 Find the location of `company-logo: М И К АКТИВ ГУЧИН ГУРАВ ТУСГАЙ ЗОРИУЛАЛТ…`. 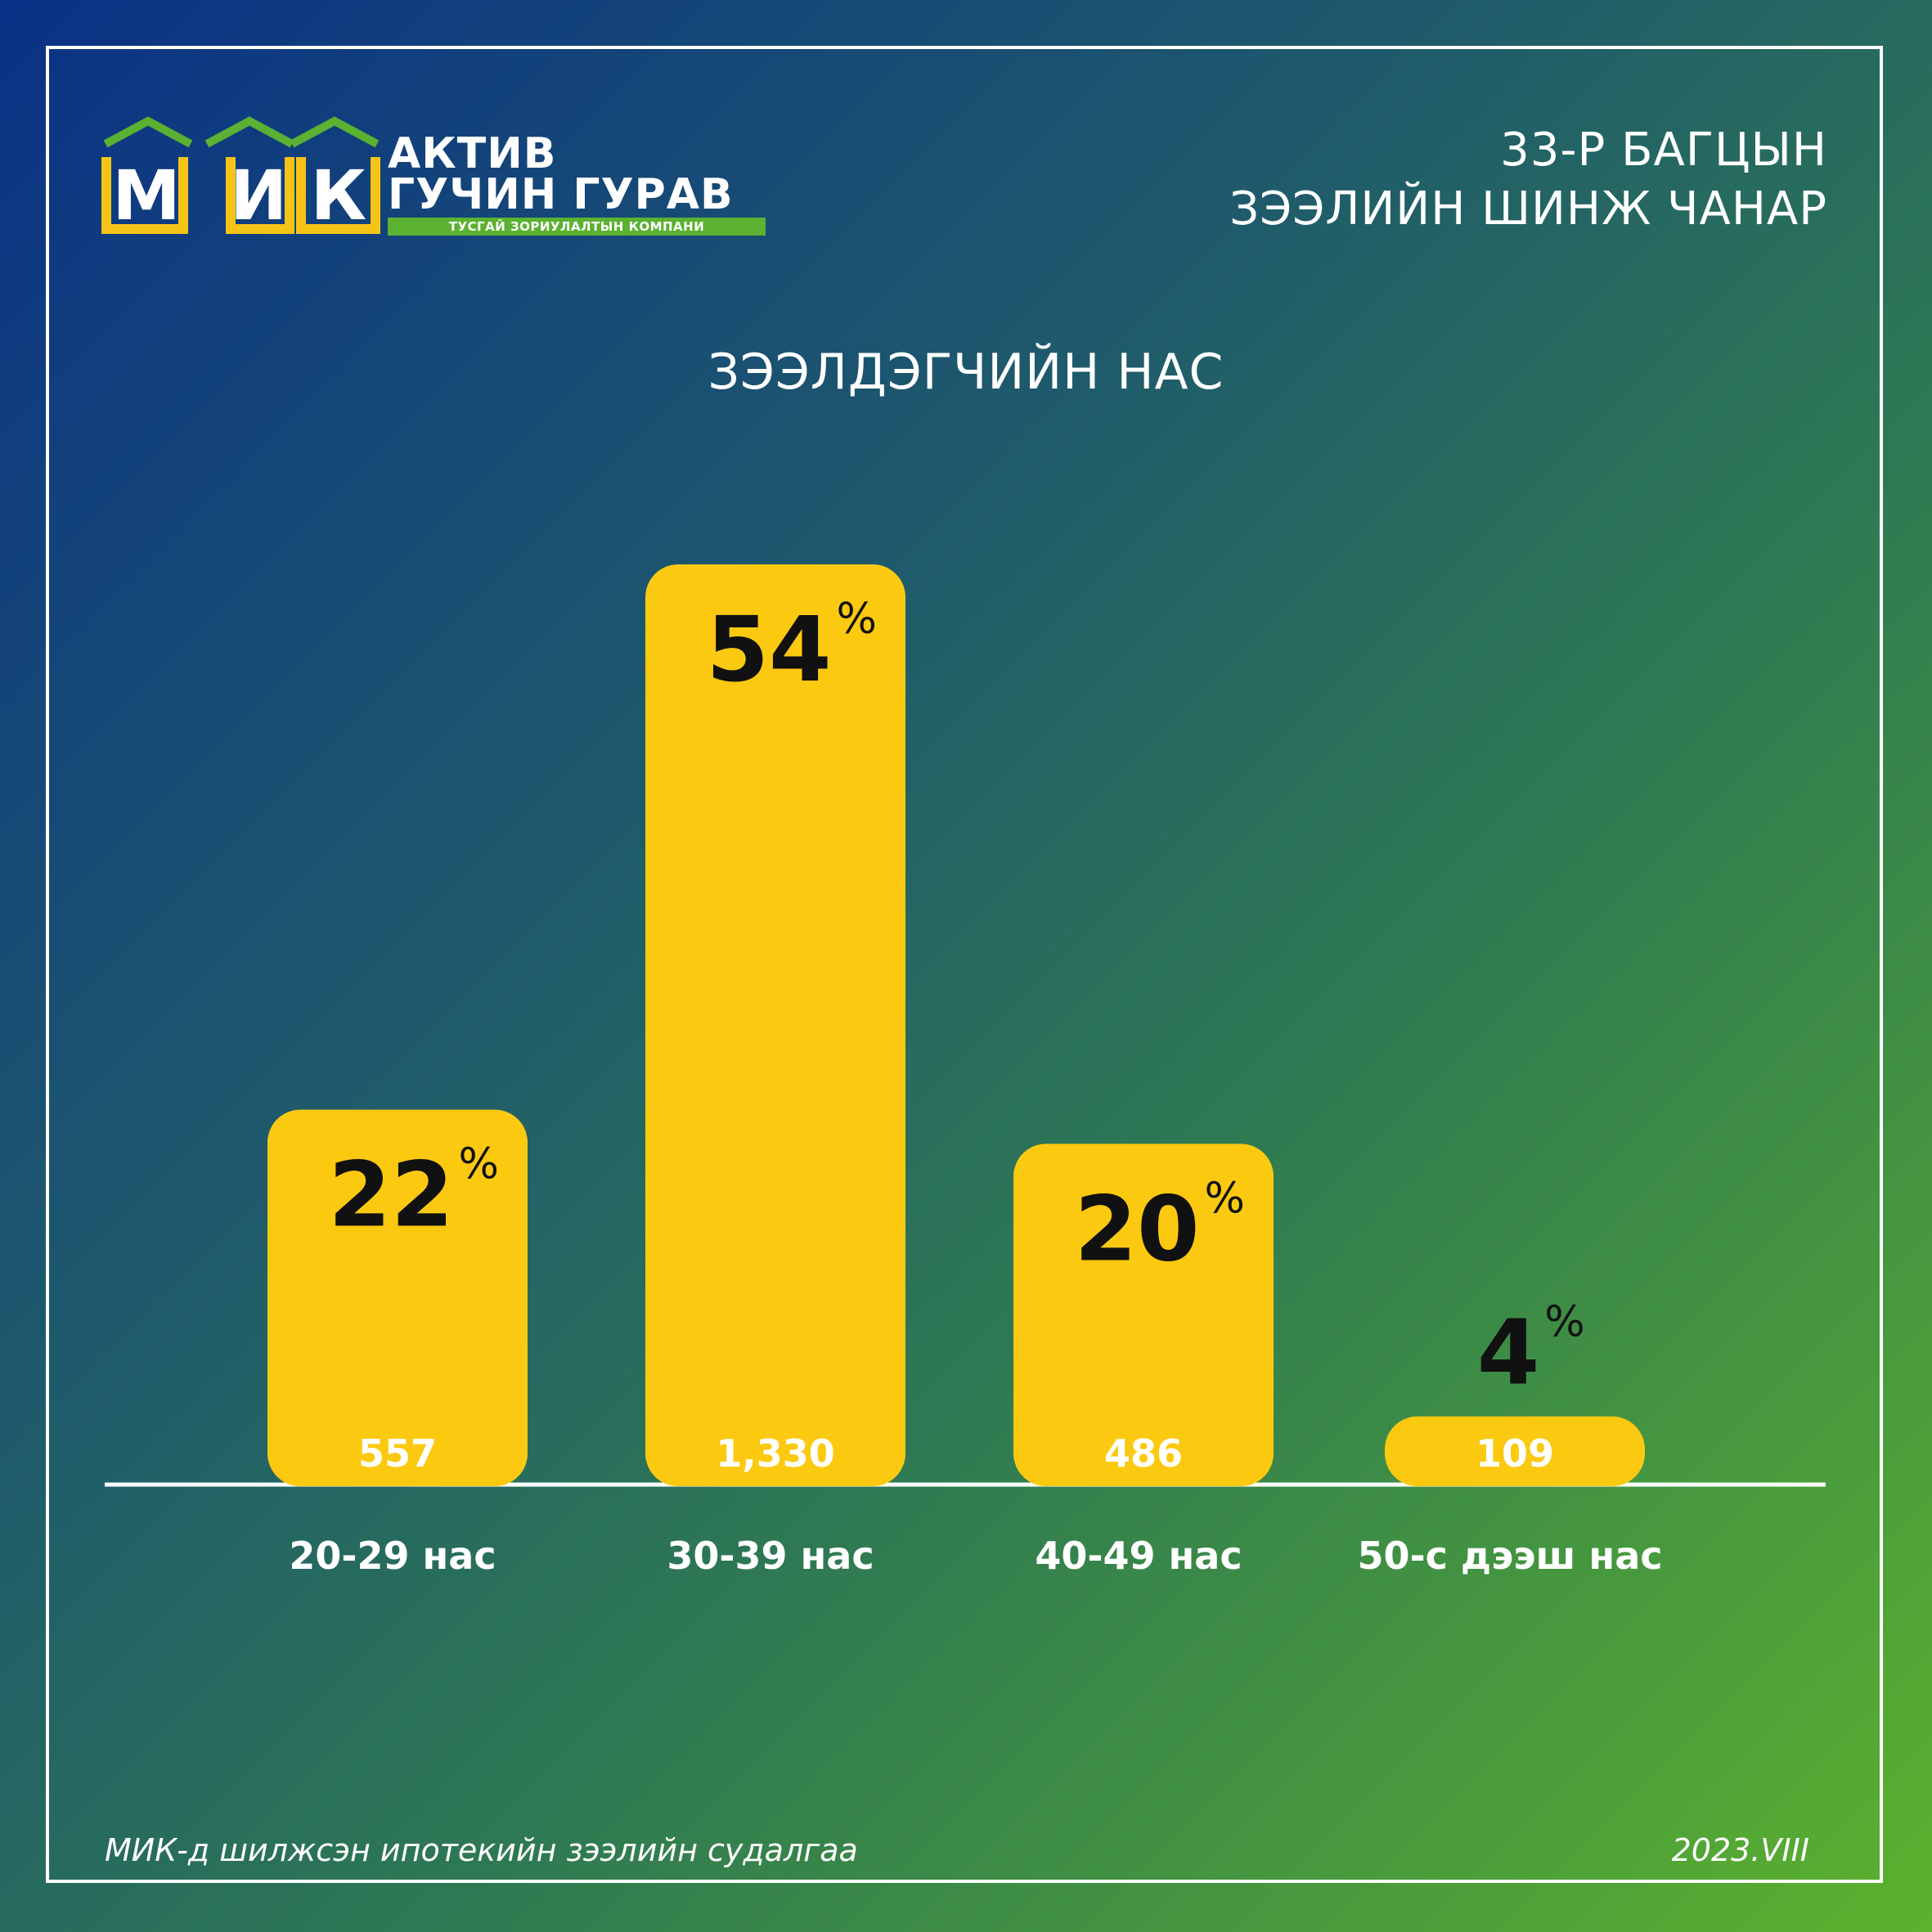

company-logo: М И К АКТИВ ГУЧИН ГУРАВ ТУСГАЙ ЗОРИУЛАЛТ… is located at coordinates (436, 180).